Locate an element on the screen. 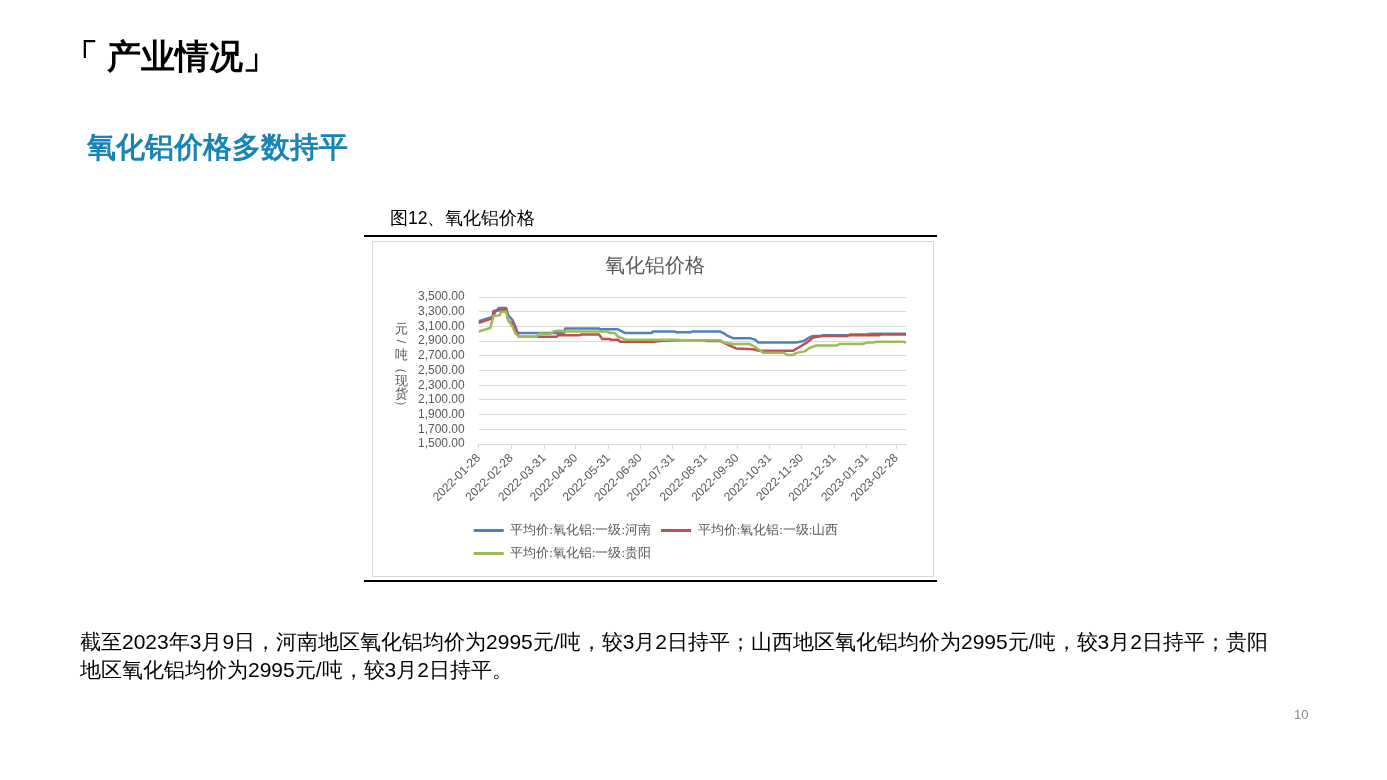  y-tick-label: 1,900.00 is located at coordinates (441, 413).